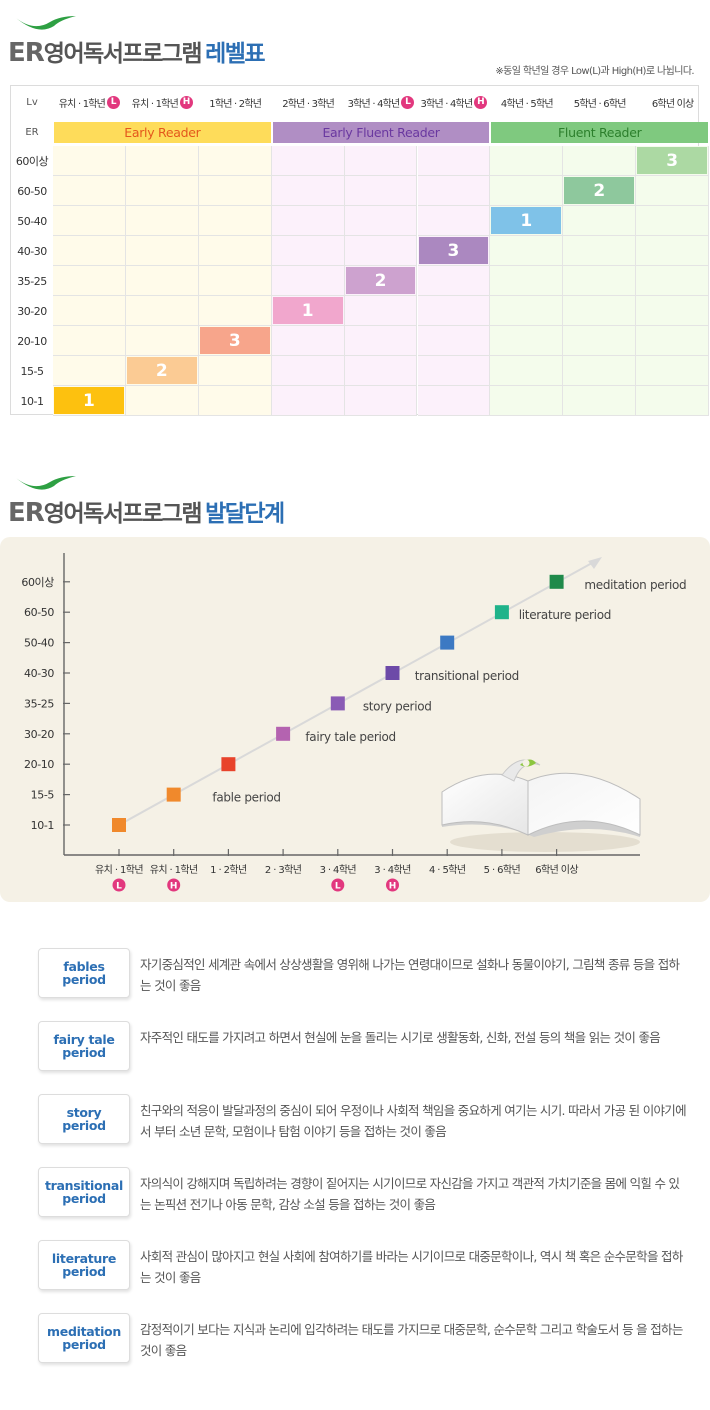 This screenshot has height=1410, width=710. Describe the element at coordinates (84, 1046) in the screenshot. I see `period-name-box: fairy tale period` at that location.